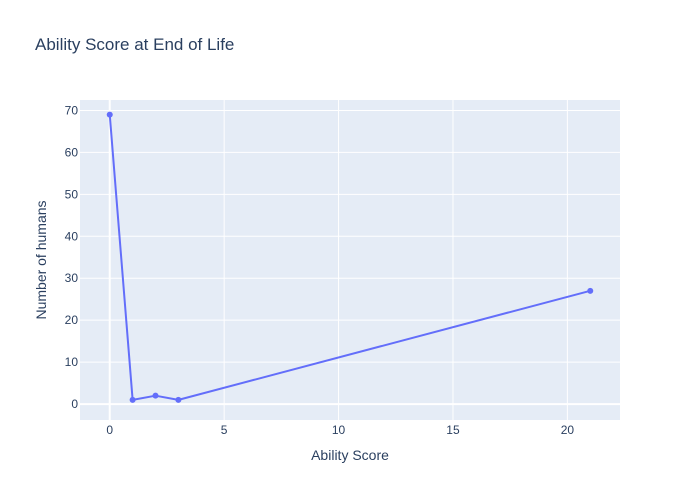 This screenshot has width=700, height=500. Describe the element at coordinates (72, 236) in the screenshot. I see `y-tick-label: 40` at that location.